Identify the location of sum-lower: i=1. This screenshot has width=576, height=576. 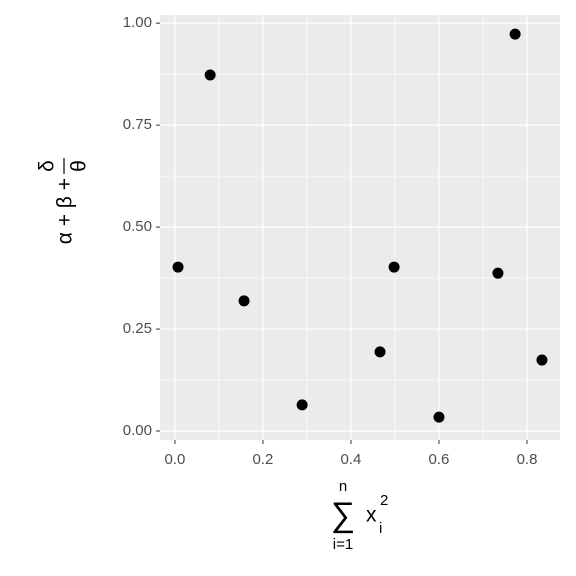
(343, 544).